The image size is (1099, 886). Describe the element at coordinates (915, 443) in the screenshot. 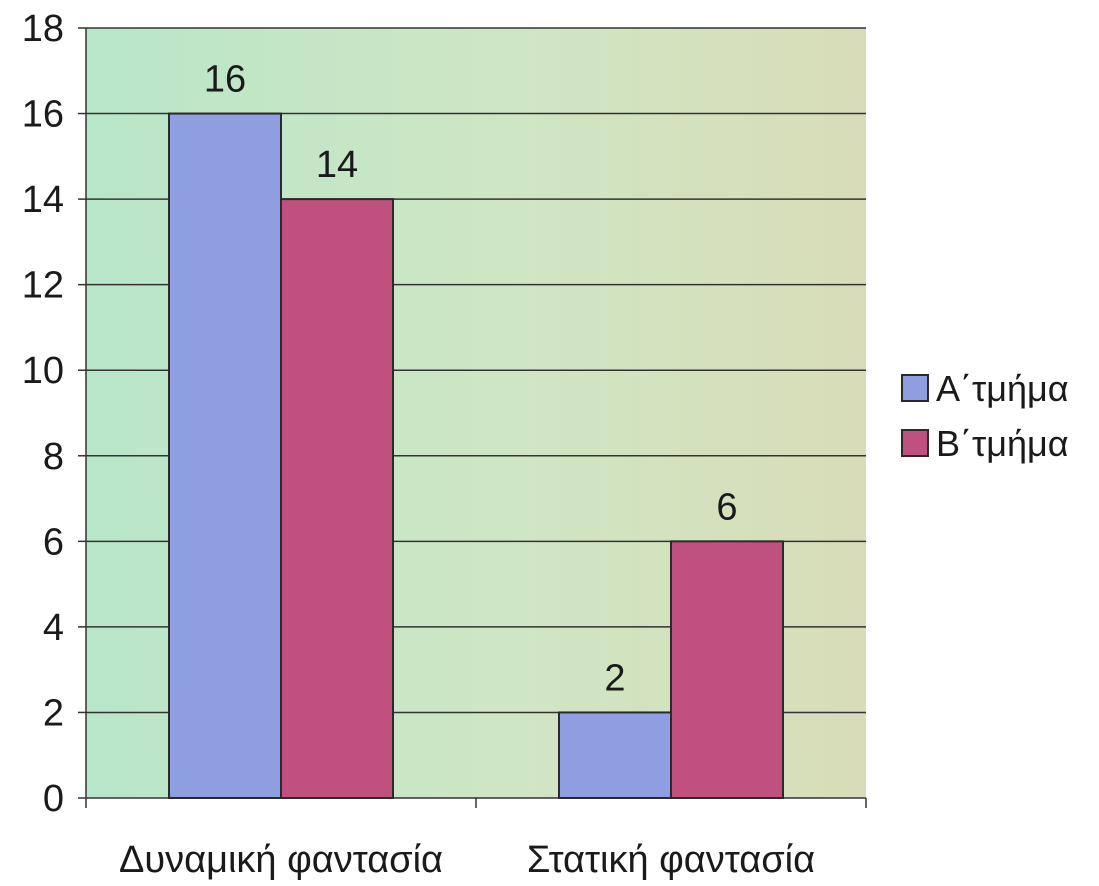

I see `legend-swatch-b` at that location.